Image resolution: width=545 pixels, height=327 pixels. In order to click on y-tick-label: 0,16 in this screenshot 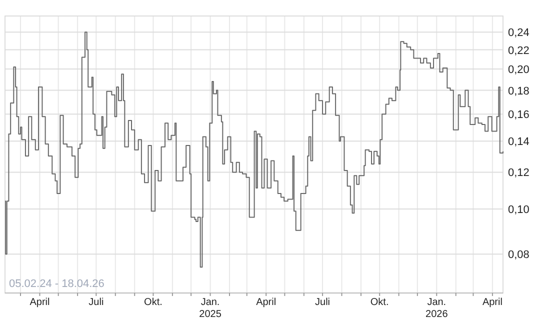, I will do `click(519, 115)`.